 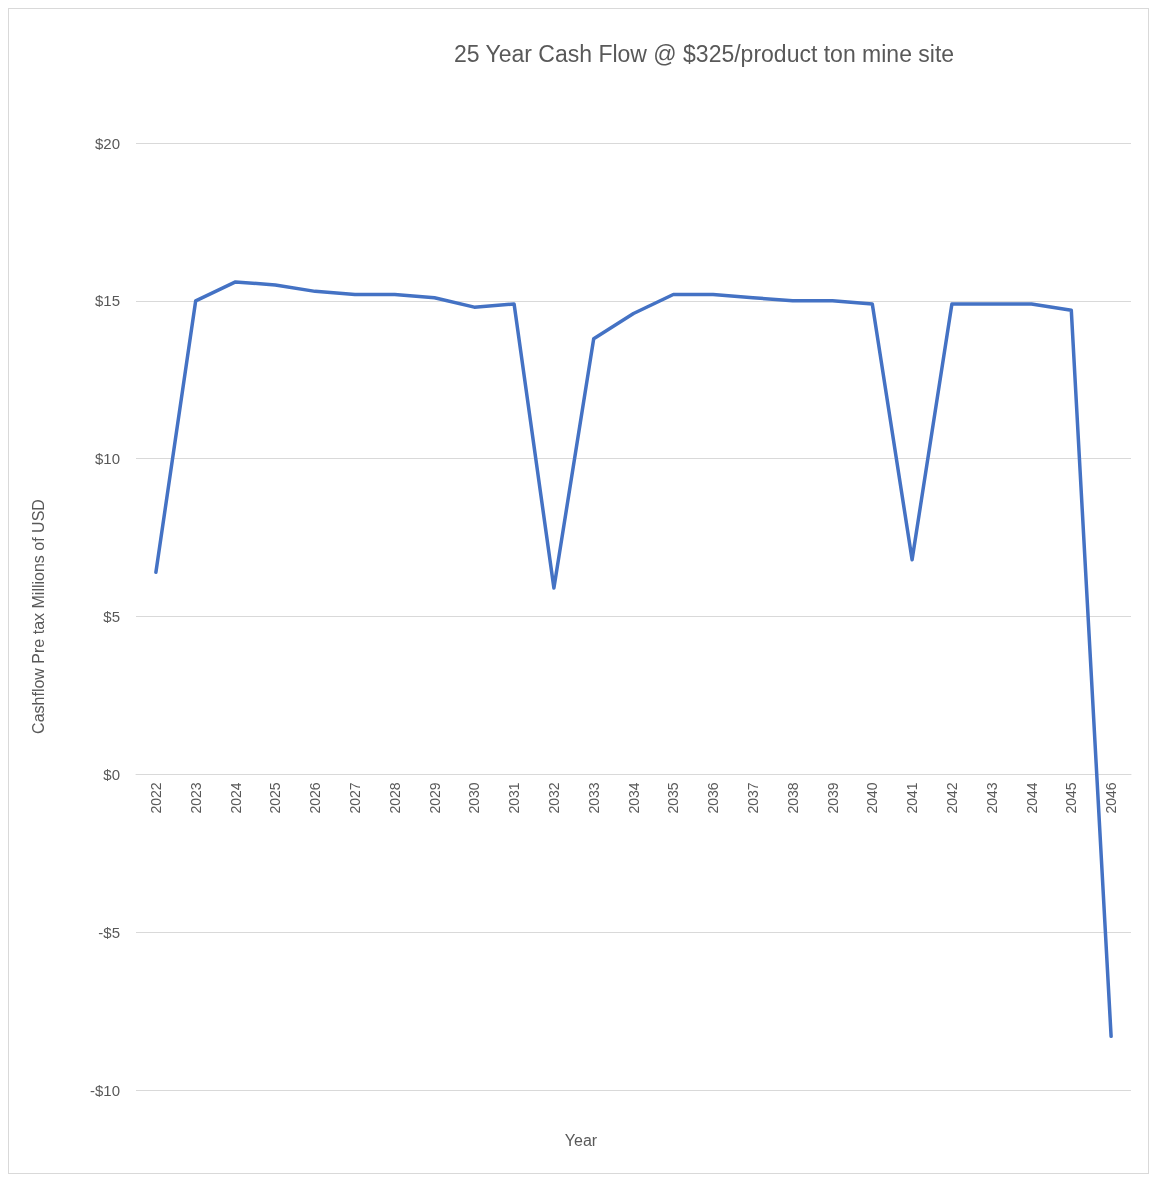 What do you see at coordinates (38, 616) in the screenshot?
I see `y-axis-title: Cashflow Pre tax Millions of USD` at bounding box center [38, 616].